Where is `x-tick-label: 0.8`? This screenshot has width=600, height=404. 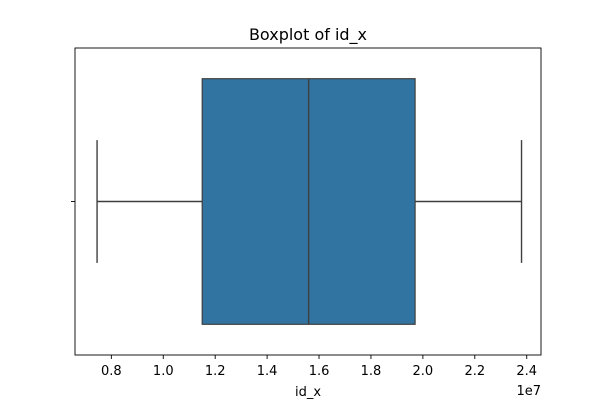
x-tick-label: 0.8 is located at coordinates (111, 371).